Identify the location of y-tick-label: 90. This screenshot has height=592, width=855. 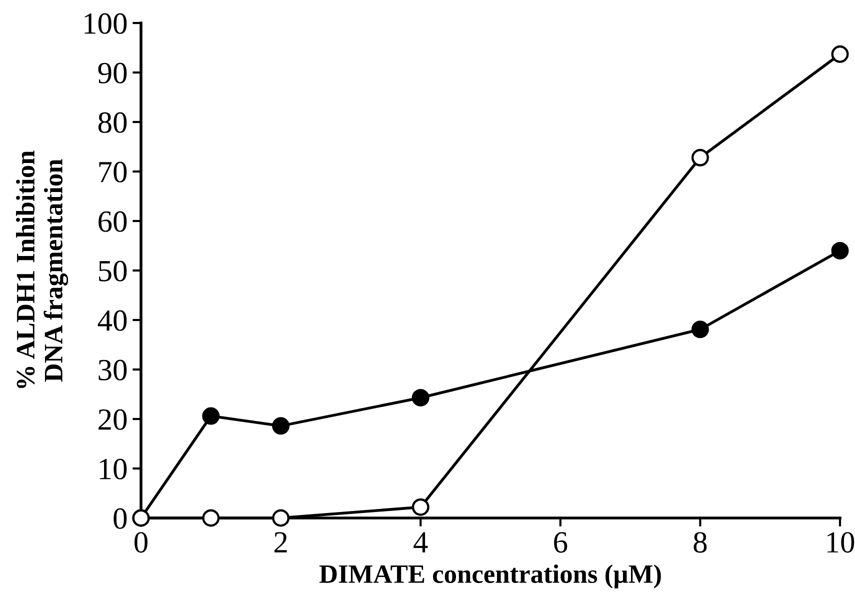
(112, 73).